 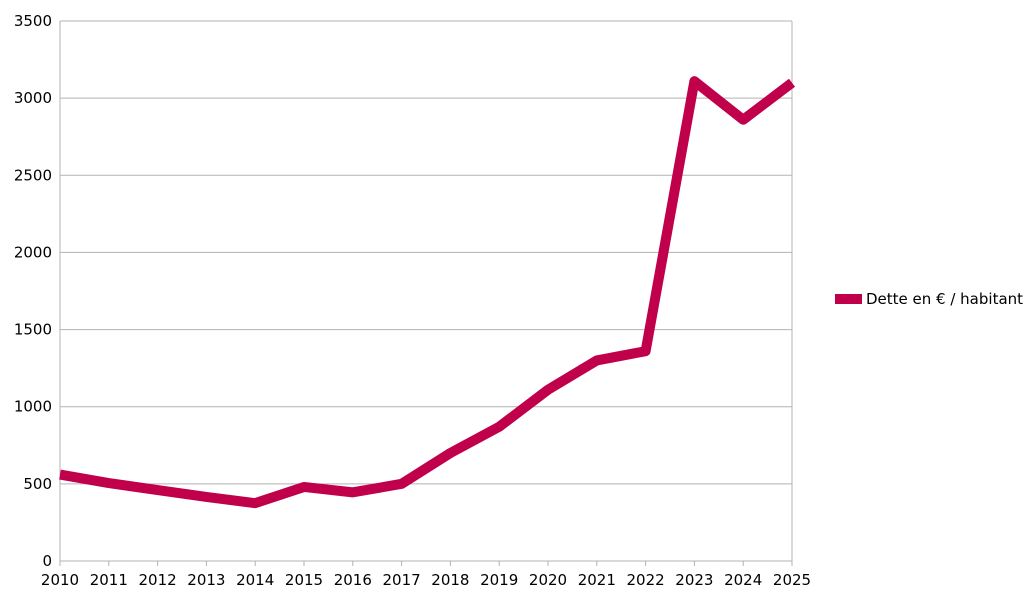 What do you see at coordinates (353, 580) in the screenshot?
I see `x-tick-label: 2016` at bounding box center [353, 580].